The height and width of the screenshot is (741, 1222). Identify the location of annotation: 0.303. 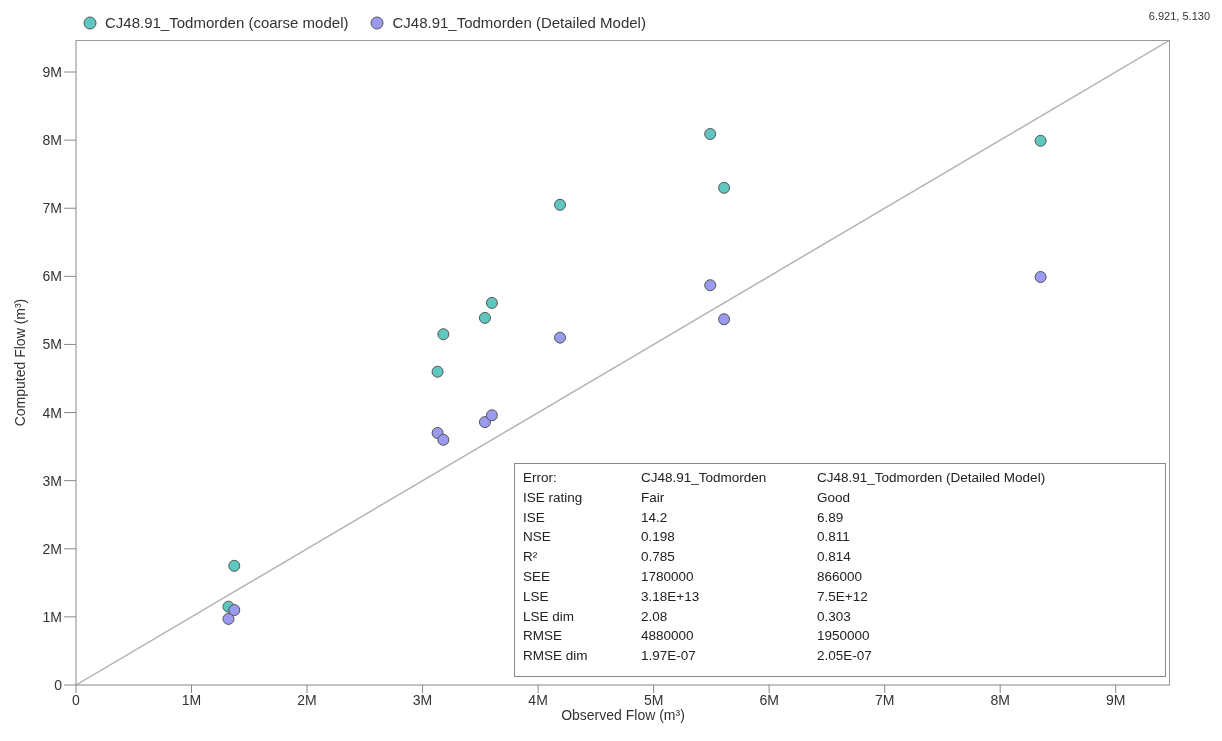
(834, 617).